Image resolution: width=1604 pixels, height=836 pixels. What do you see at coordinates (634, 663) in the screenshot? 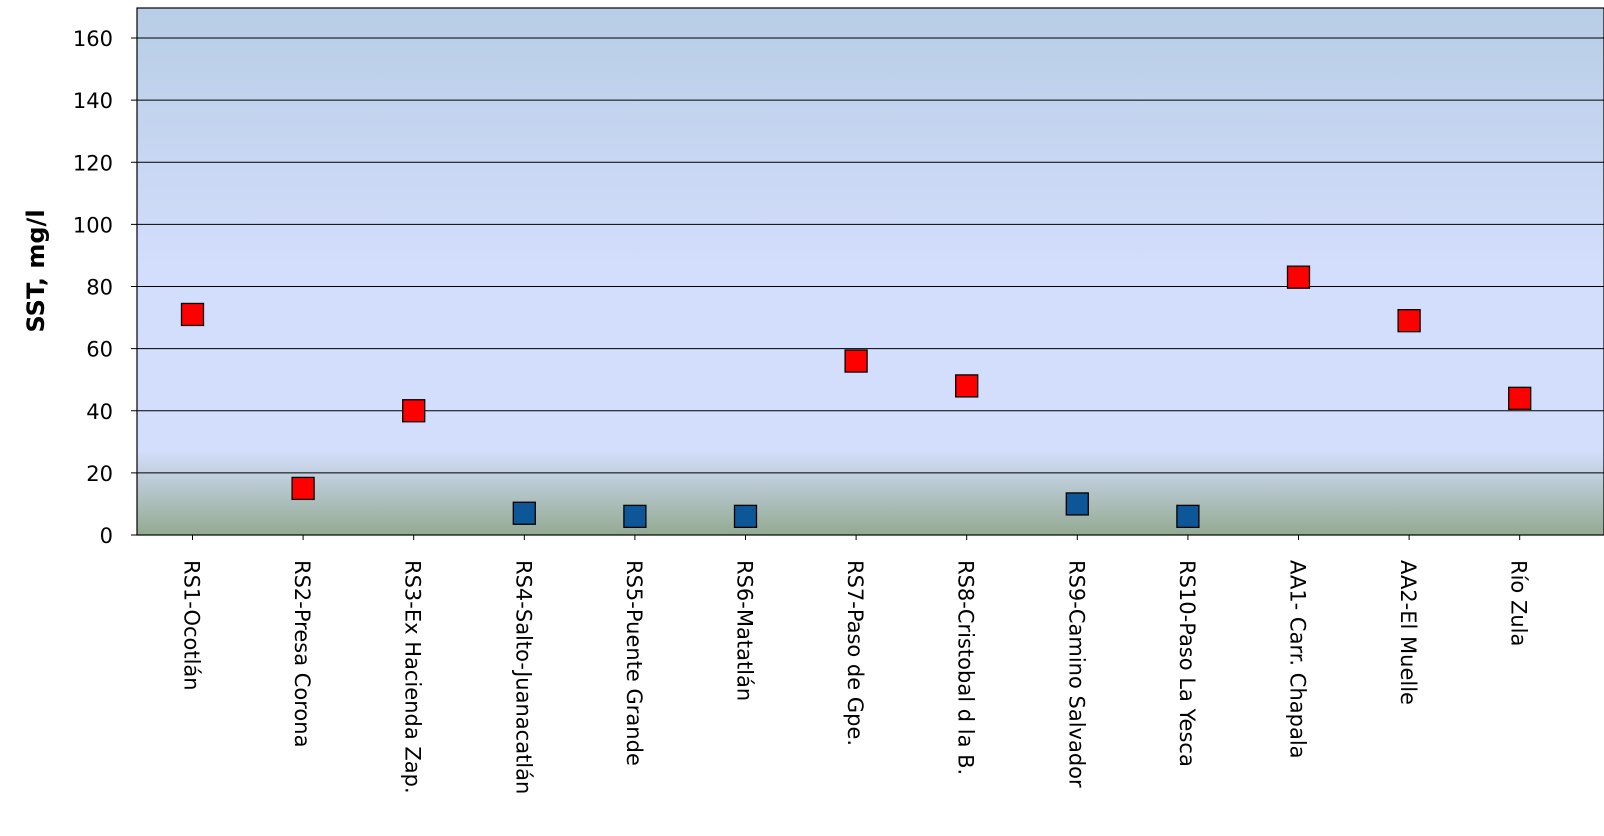
I see `x-category-label: RS5-Puente Grande` at bounding box center [634, 663].